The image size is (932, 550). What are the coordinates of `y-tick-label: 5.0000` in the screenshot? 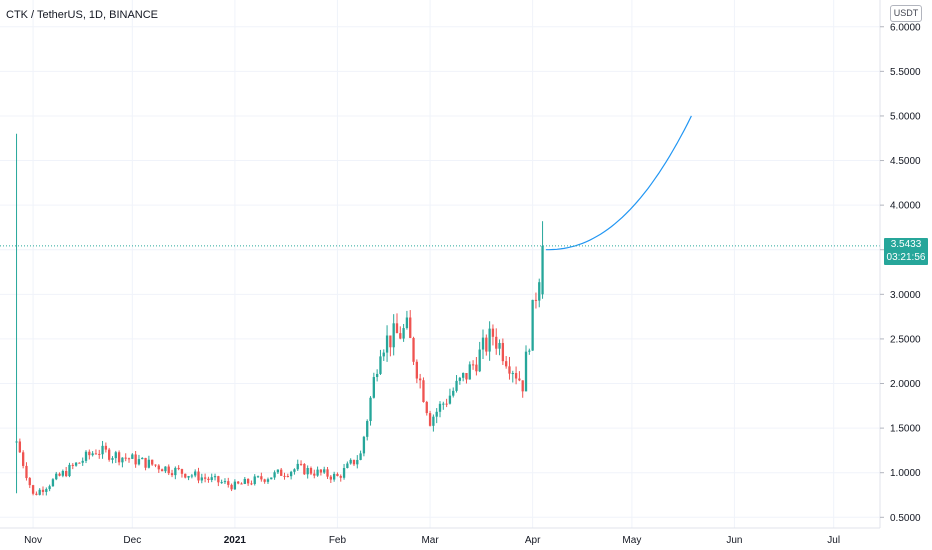 It's located at (905, 116).